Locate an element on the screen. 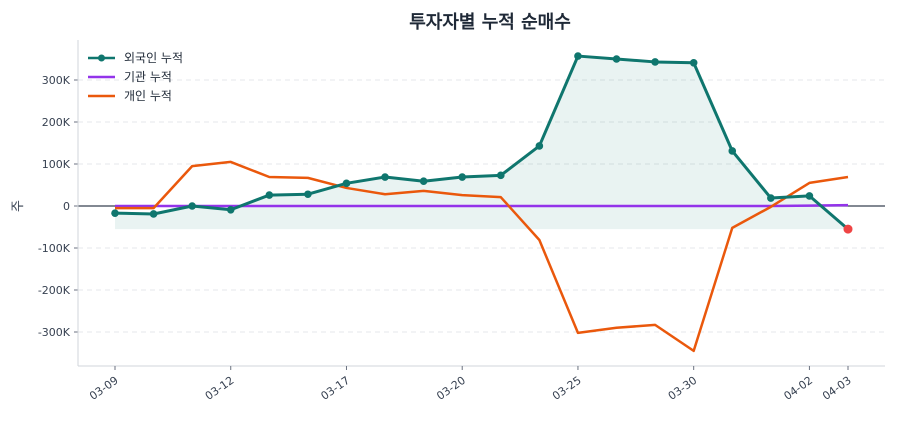 The width and height of the screenshot is (900, 424). x-tick-label: 04-02 is located at coordinates (798, 388).